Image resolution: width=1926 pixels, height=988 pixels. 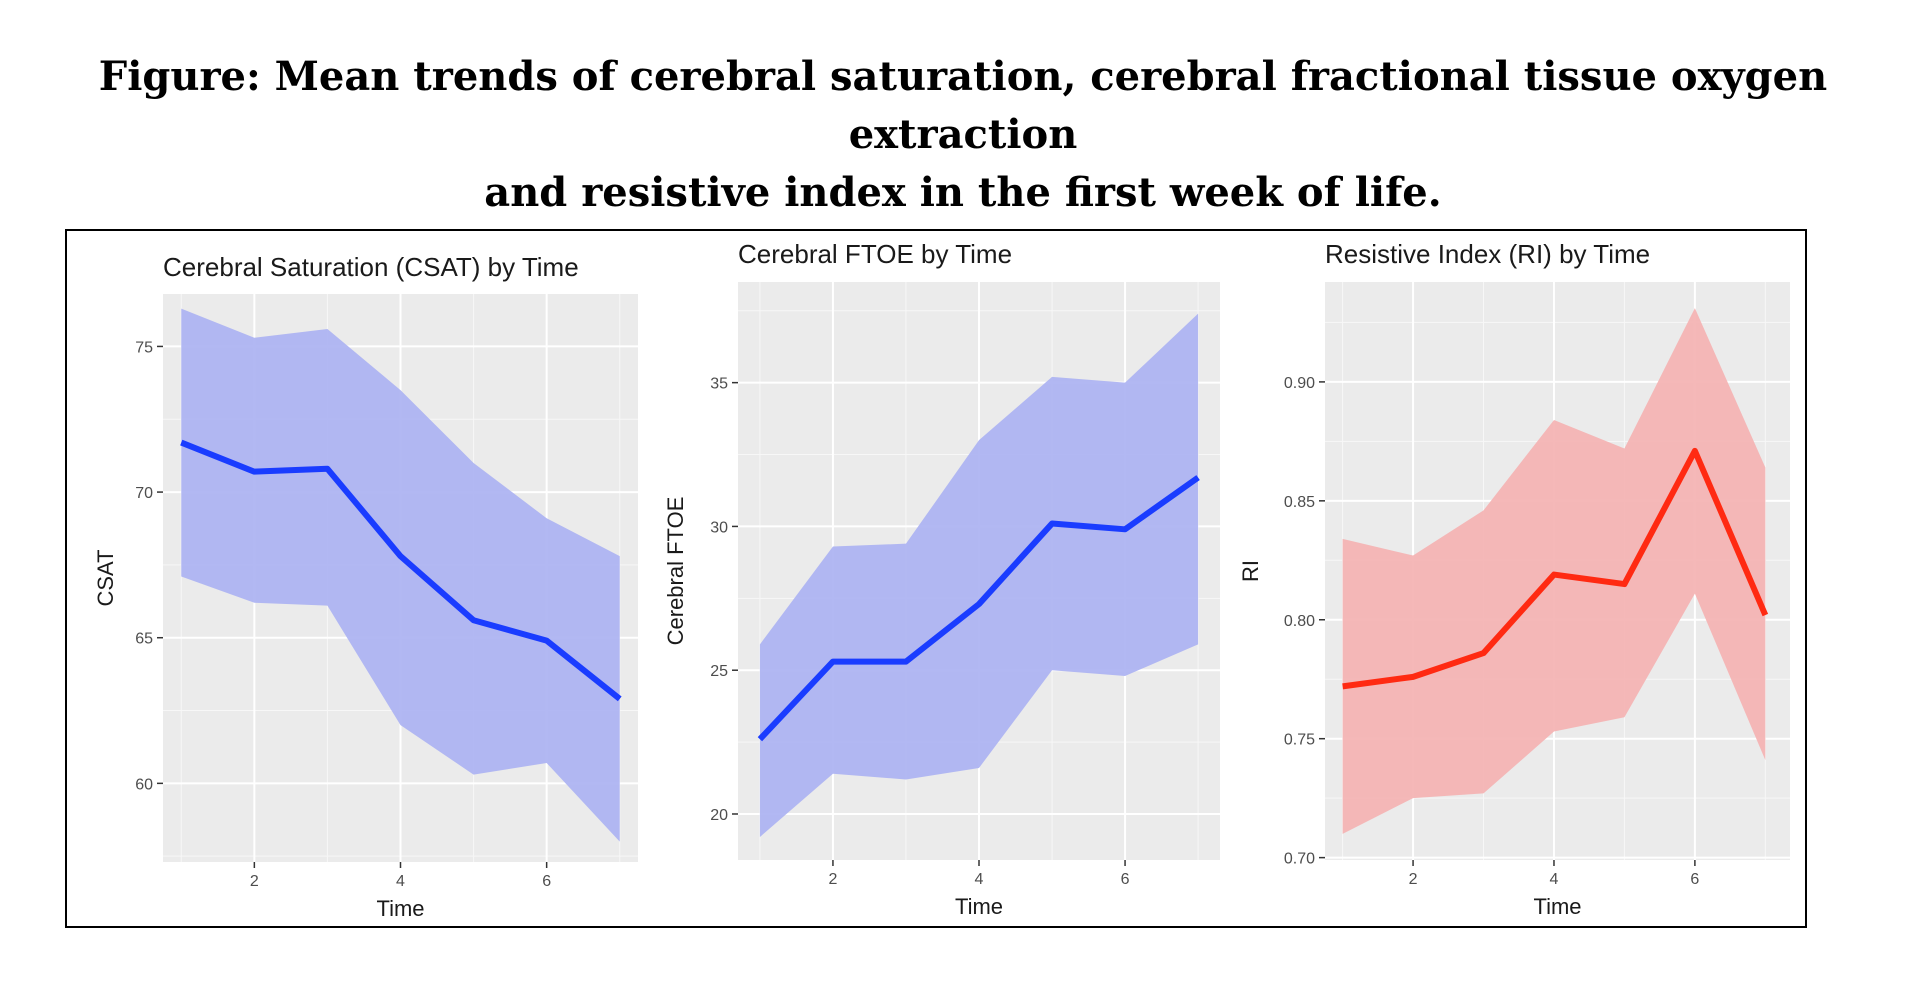 I want to click on y-tick-label: 30, so click(x=719, y=527).